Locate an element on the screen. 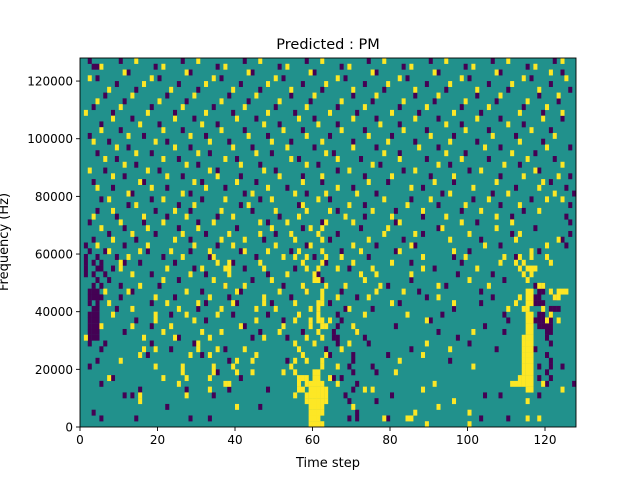 The width and height of the screenshot is (640, 480). y-axis: 0 20000 40000 60000 80000 100000 120000 is located at coordinates (53, 255).